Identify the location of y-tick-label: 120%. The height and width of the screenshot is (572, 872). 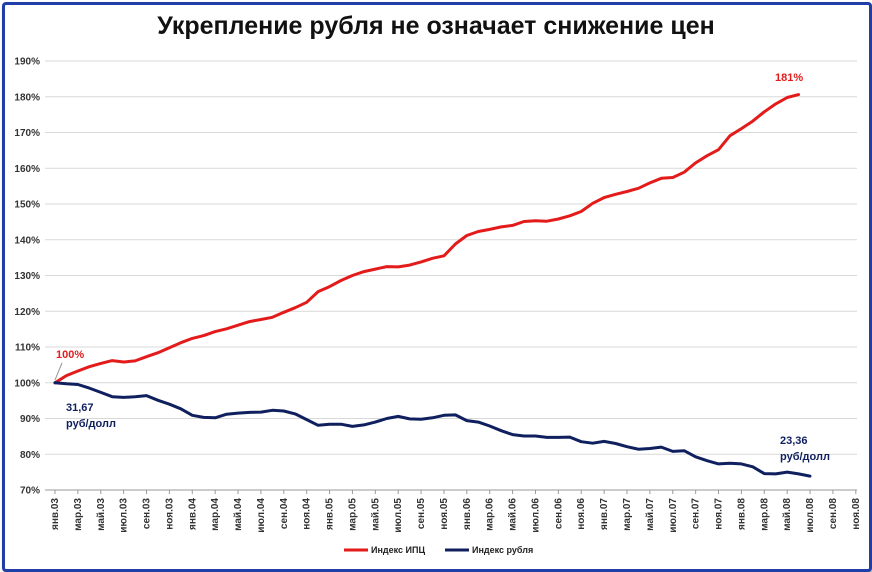
(27, 312).